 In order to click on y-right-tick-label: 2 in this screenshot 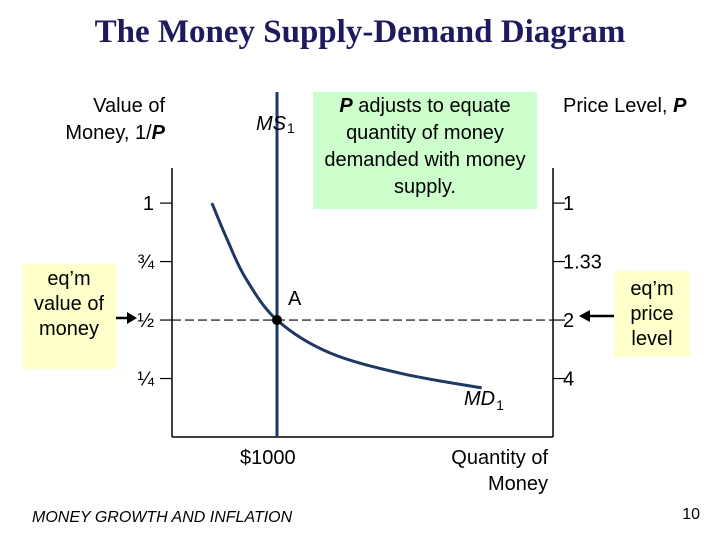, I will do `click(568, 321)`.